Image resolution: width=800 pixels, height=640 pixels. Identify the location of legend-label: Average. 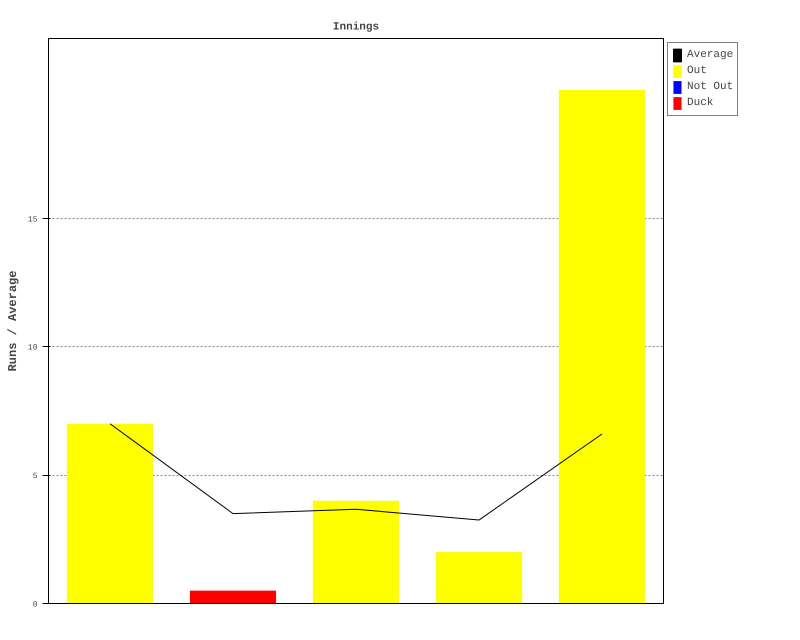
(710, 55).